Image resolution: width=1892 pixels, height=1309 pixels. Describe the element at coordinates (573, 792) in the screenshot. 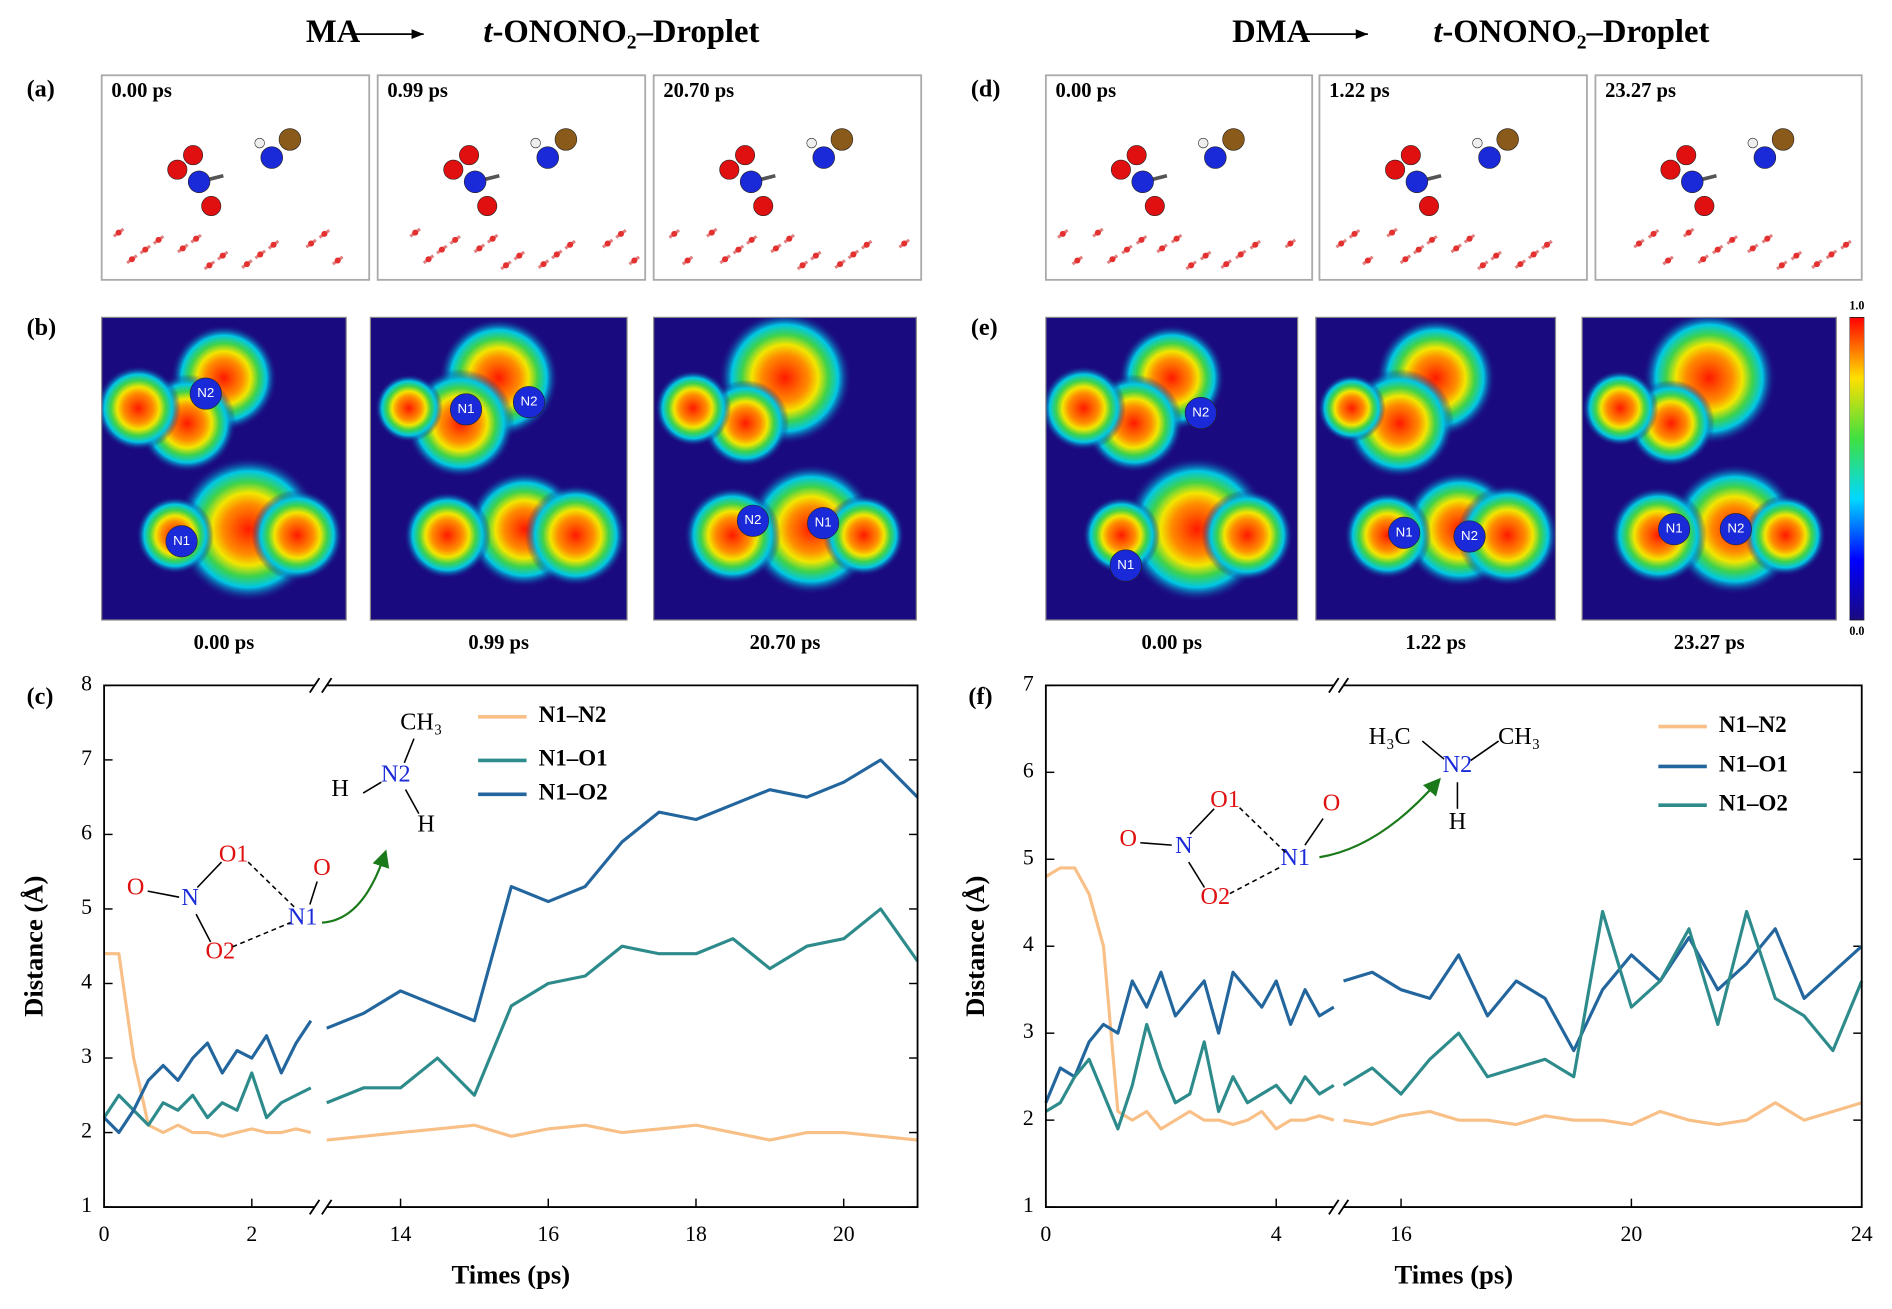

I see `legend-label: N1–O2` at that location.